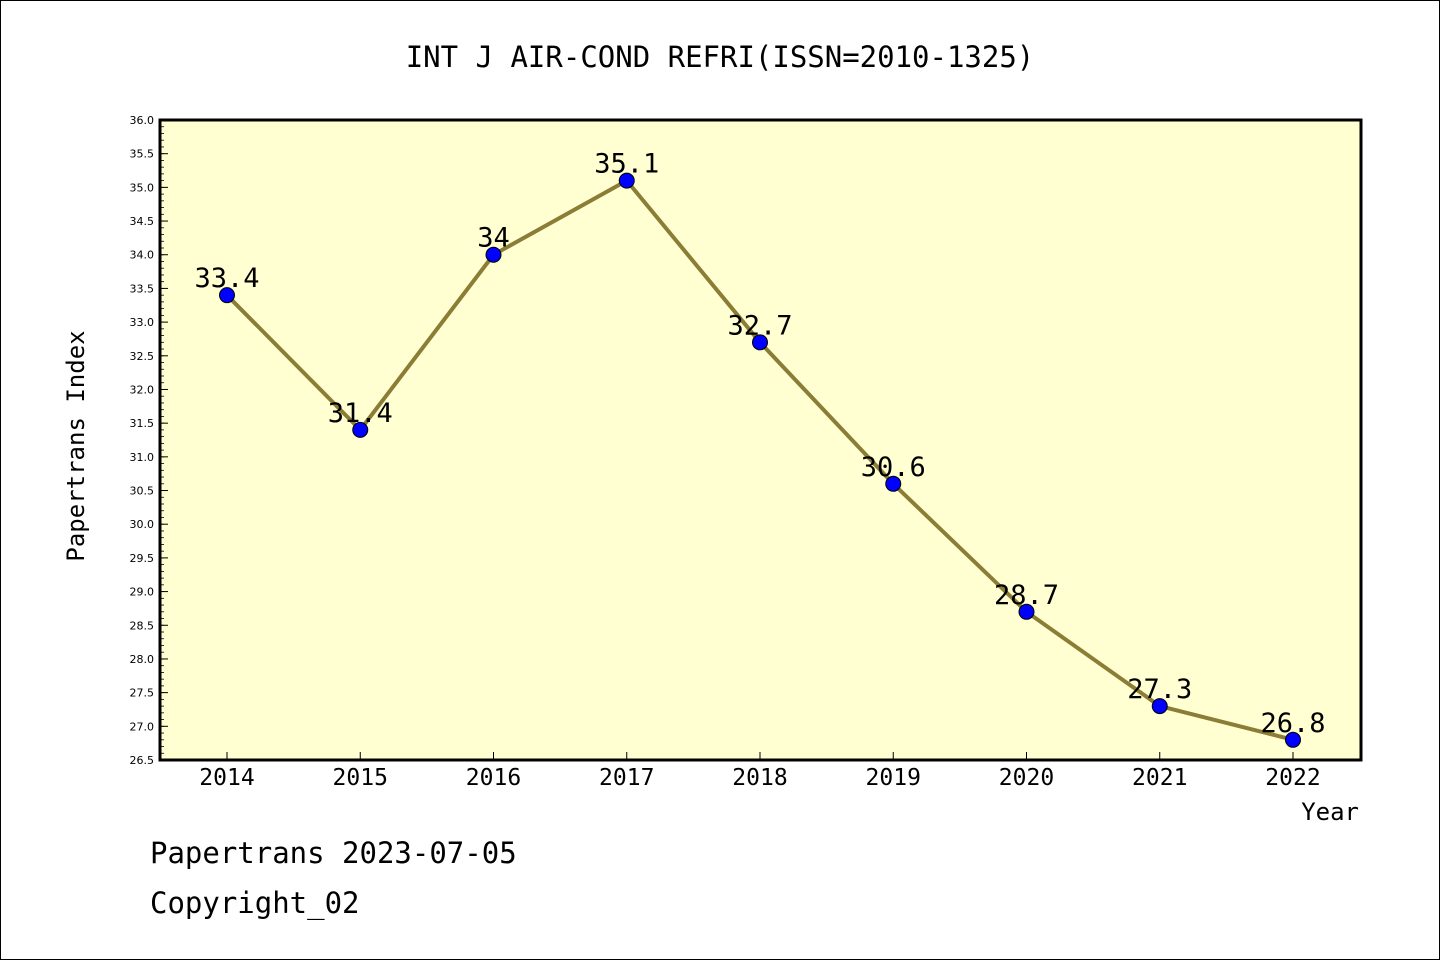 The width and height of the screenshot is (1440, 960). I want to click on x-tick-label: 2022, so click(1292, 778).